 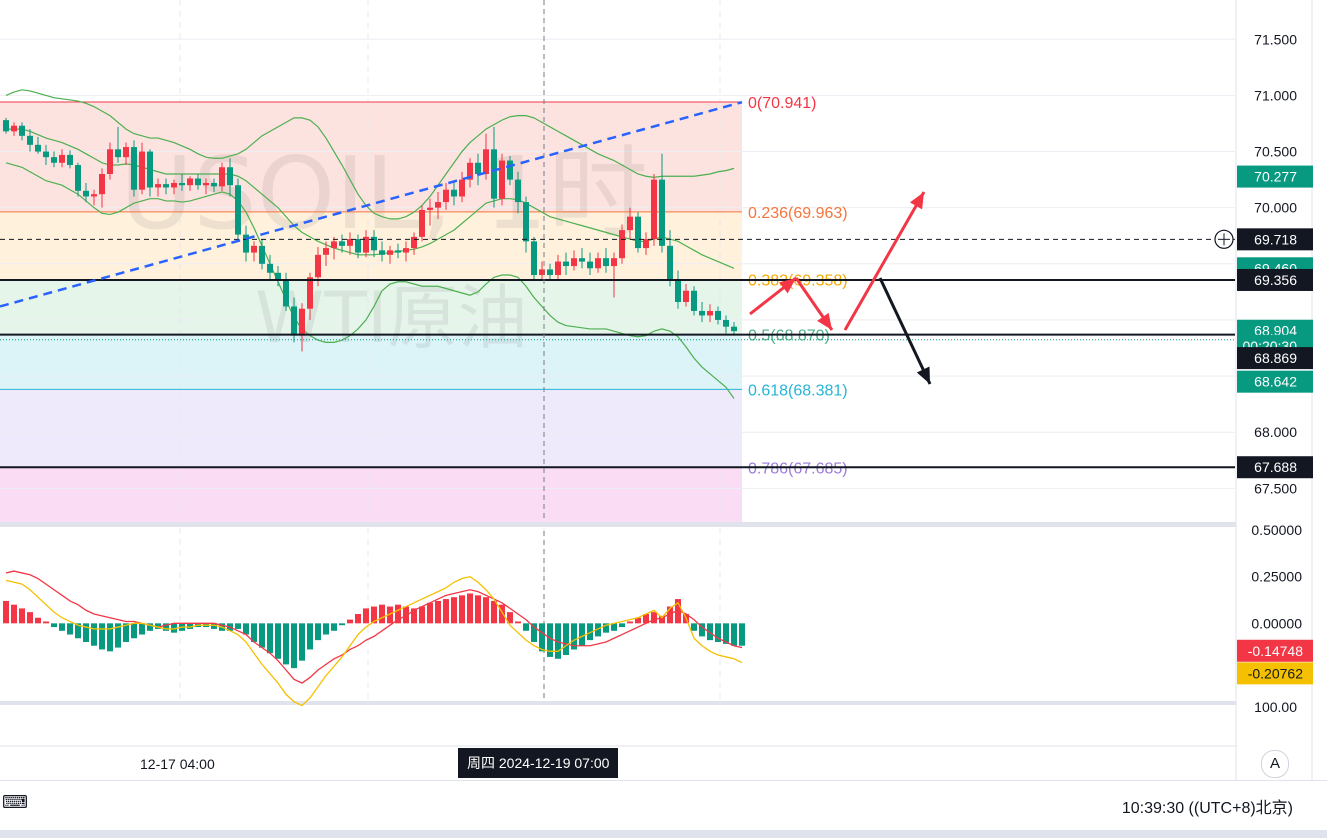 What do you see at coordinates (1275, 152) in the screenshot?
I see `price-tick: 70.500` at bounding box center [1275, 152].